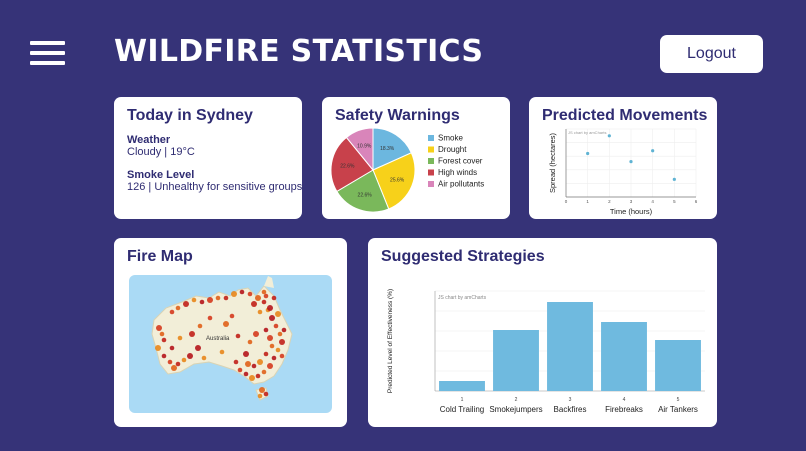 The image size is (806, 451). I want to click on x-tick-label: 5, so click(674, 201).